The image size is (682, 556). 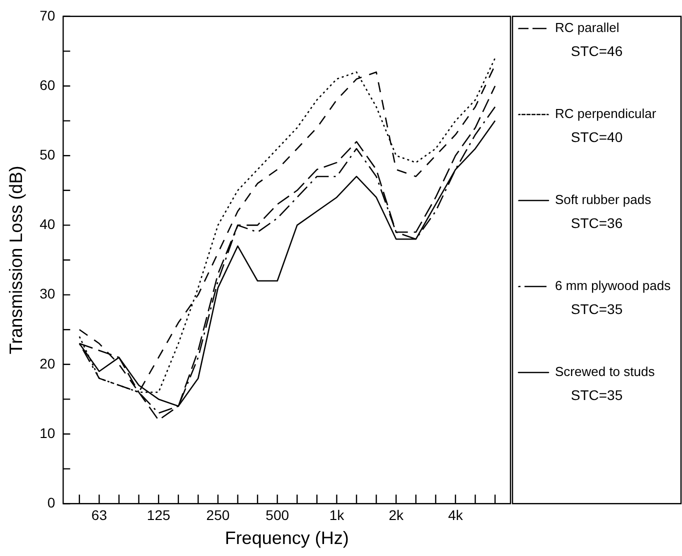 What do you see at coordinates (51, 502) in the screenshot?
I see `y-tick-label: 0` at bounding box center [51, 502].